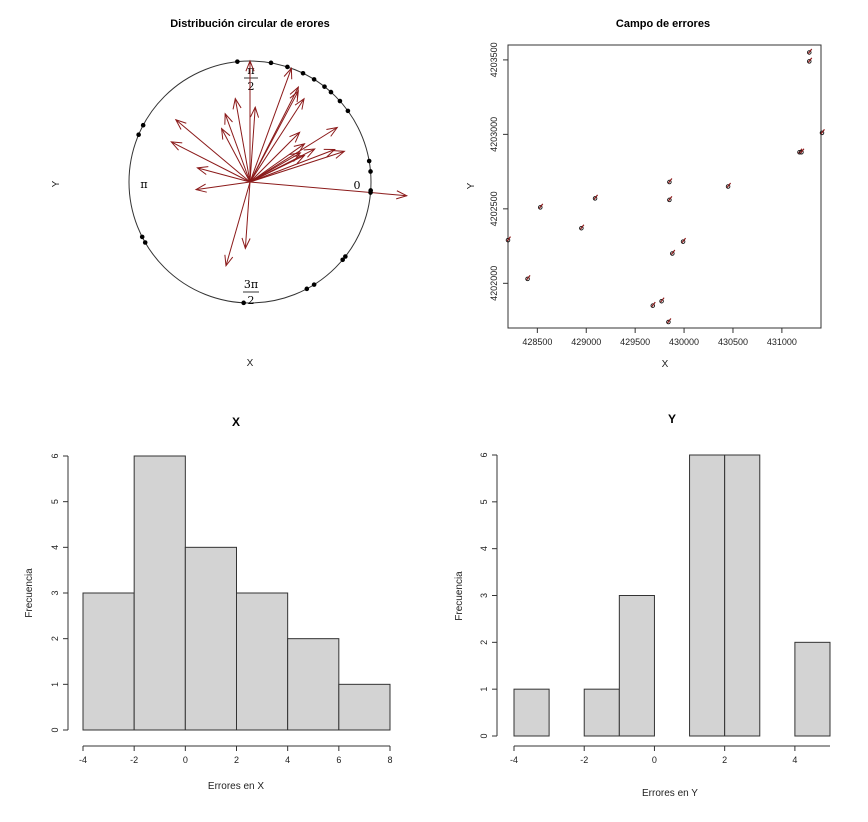  I want to click on hist-y-y-tick-label: 4, so click(484, 548).